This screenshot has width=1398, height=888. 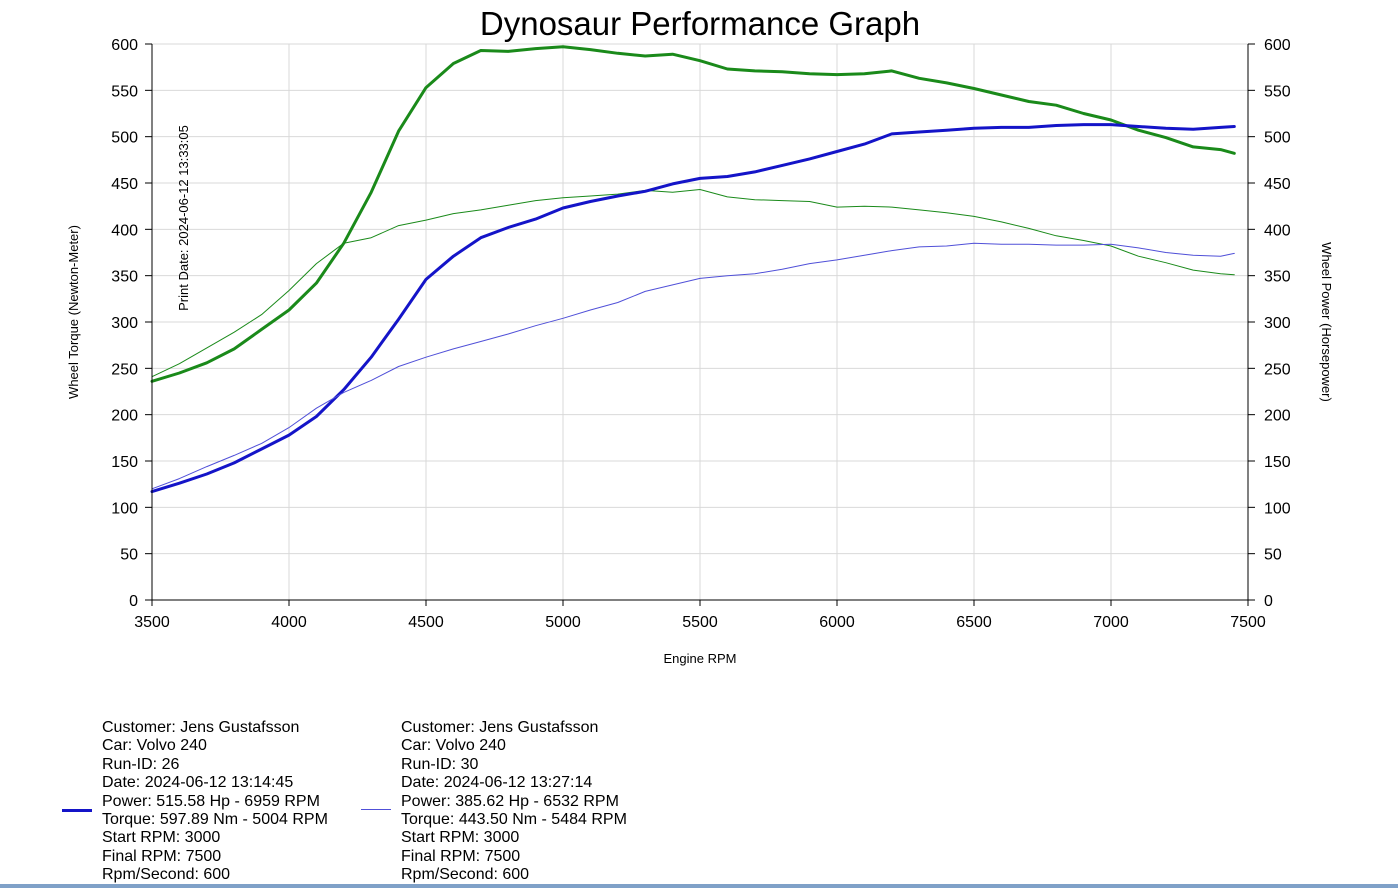 What do you see at coordinates (426, 622) in the screenshot?
I see `x-tick-label: 4500` at bounding box center [426, 622].